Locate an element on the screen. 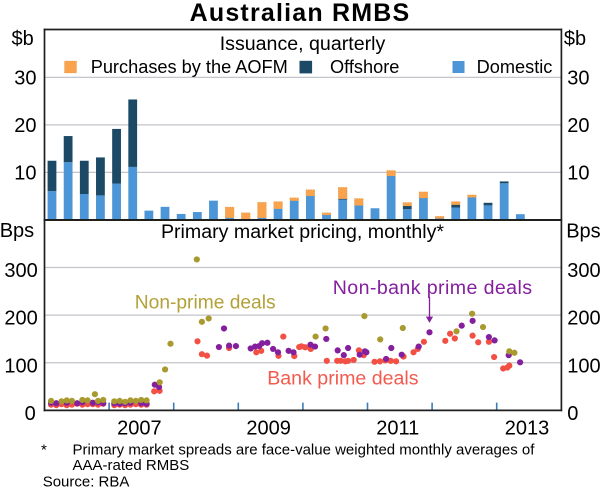  svg-text:Primary market pricing, monthl: Primary market pricing, monthly* is located at coordinates (302, 232).